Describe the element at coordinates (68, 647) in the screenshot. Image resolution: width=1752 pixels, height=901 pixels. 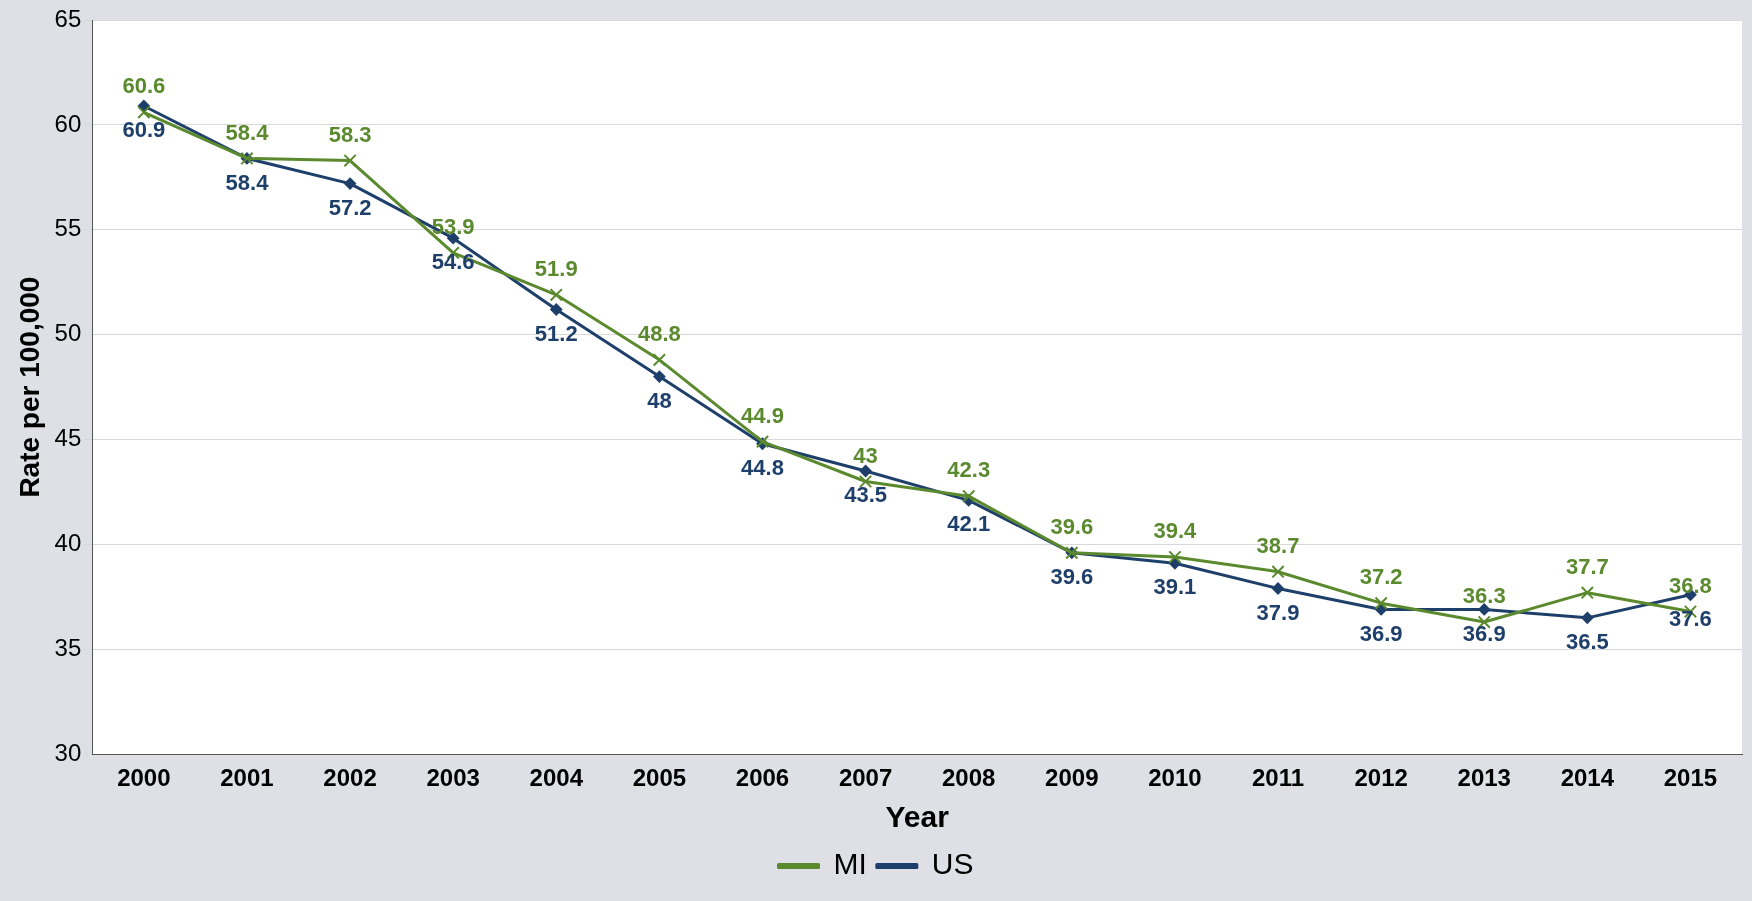
I see `y-tick-label: 35` at that location.